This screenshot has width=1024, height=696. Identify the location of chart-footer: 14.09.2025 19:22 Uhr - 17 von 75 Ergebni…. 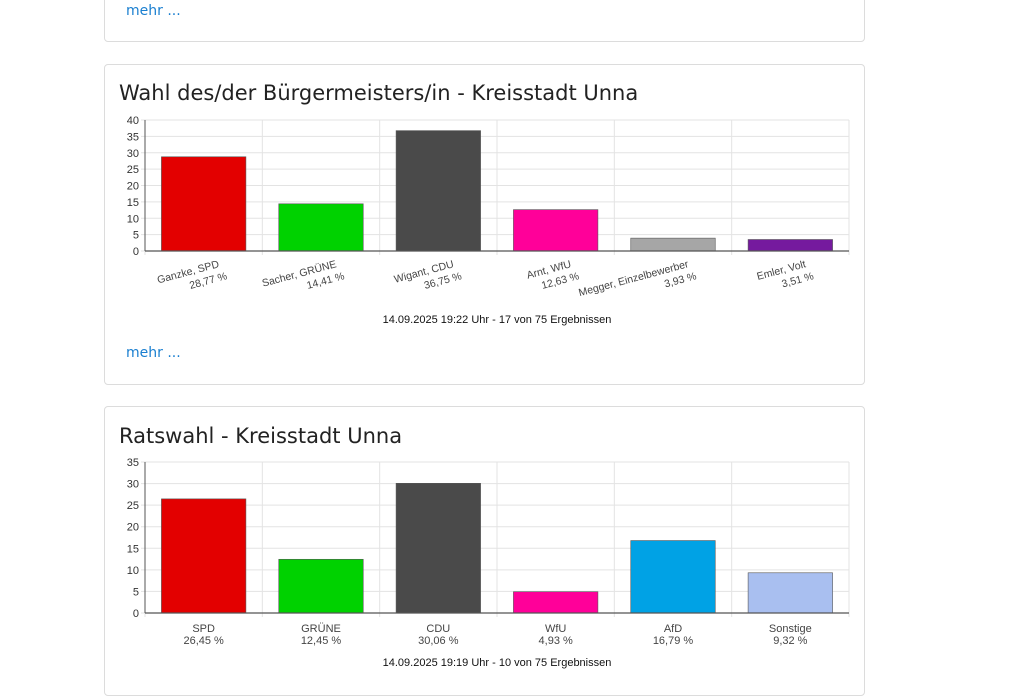
(497, 320).